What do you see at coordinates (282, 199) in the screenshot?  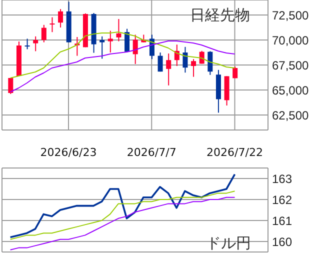 I see `y-tick-label: 162` at bounding box center [282, 199].